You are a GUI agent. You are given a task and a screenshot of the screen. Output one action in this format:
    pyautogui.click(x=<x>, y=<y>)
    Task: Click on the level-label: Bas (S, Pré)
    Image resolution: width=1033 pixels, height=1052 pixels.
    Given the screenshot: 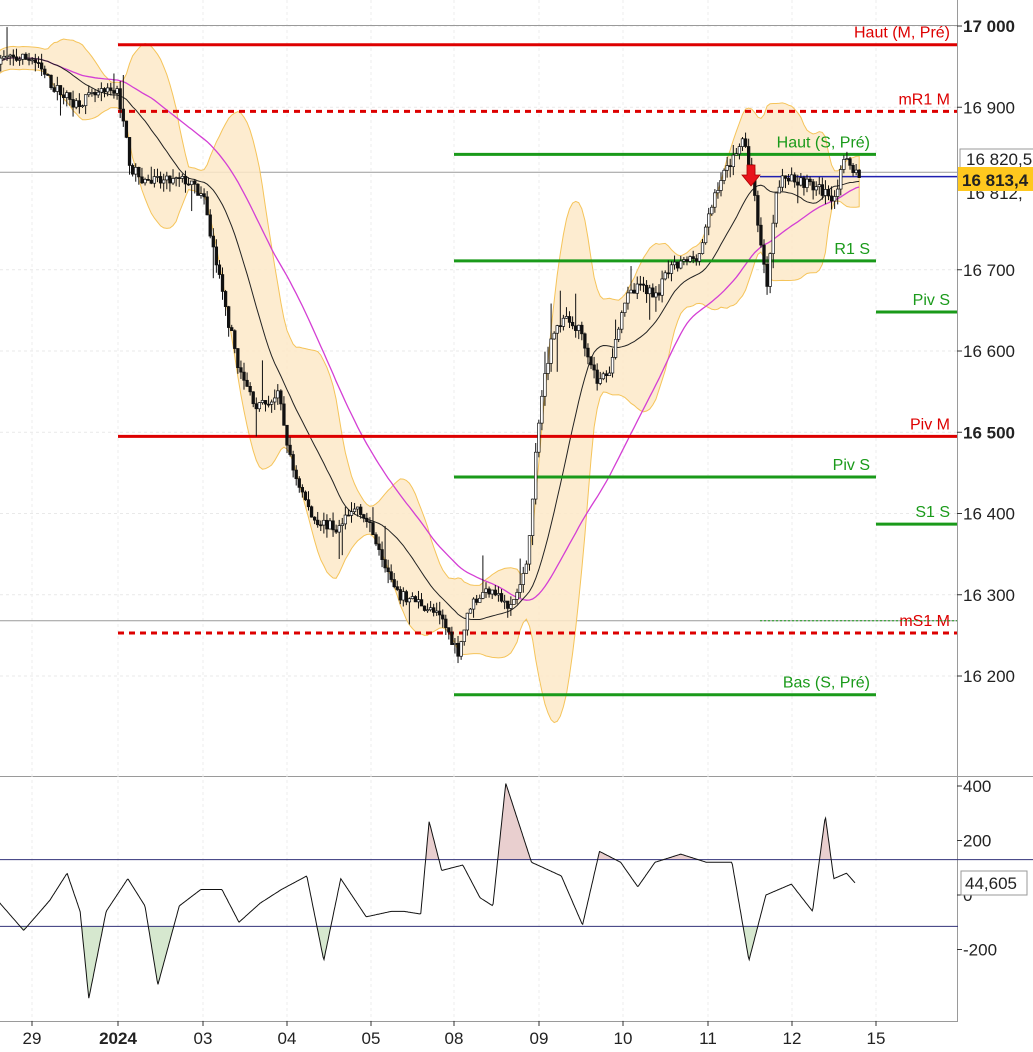 What is the action you would take?
    pyautogui.click(x=826, y=683)
    